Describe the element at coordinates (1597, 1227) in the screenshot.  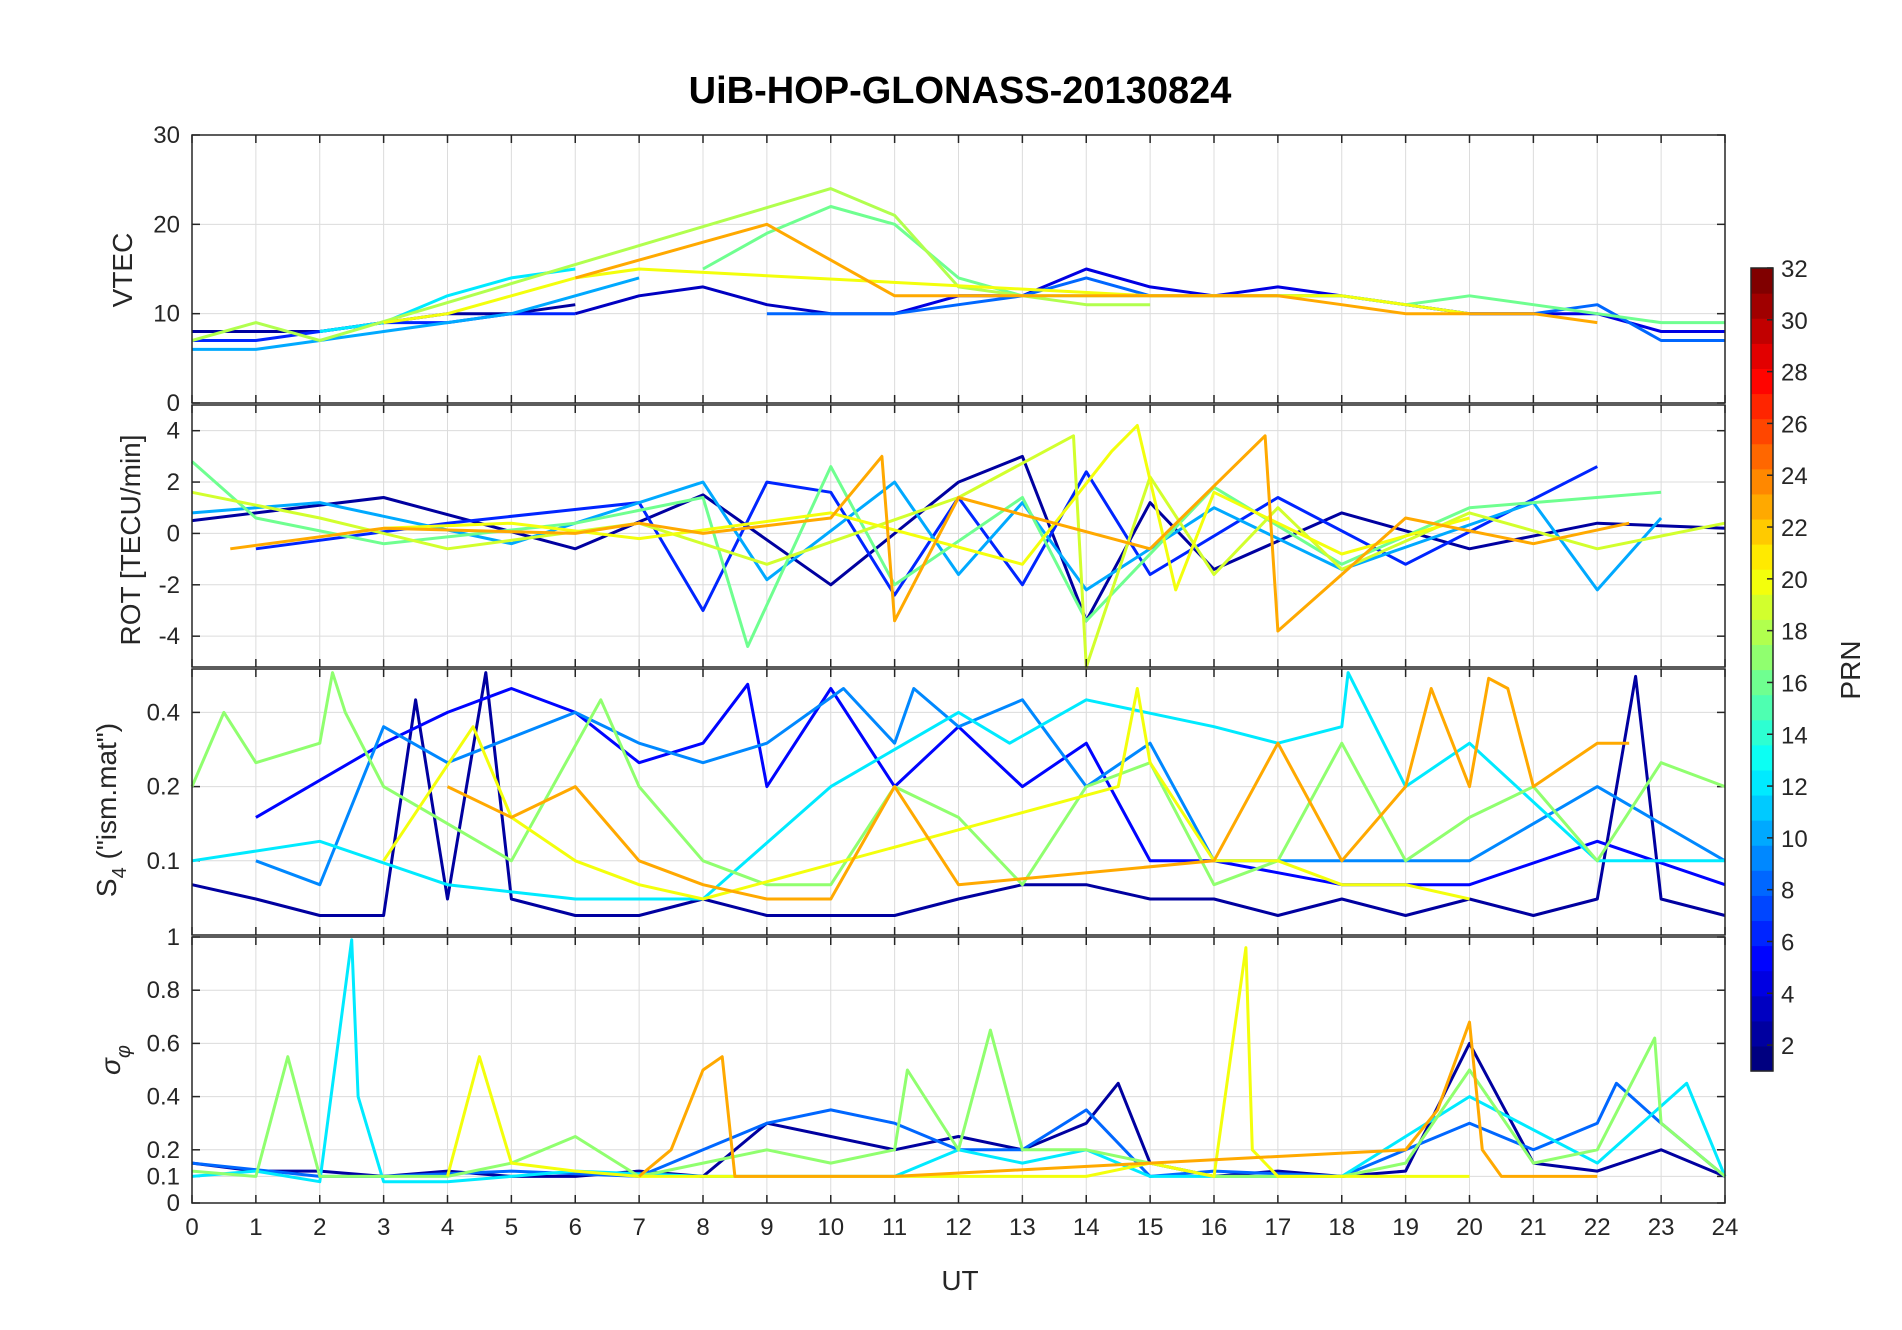
I see `x-tick-label: 22` at that location.